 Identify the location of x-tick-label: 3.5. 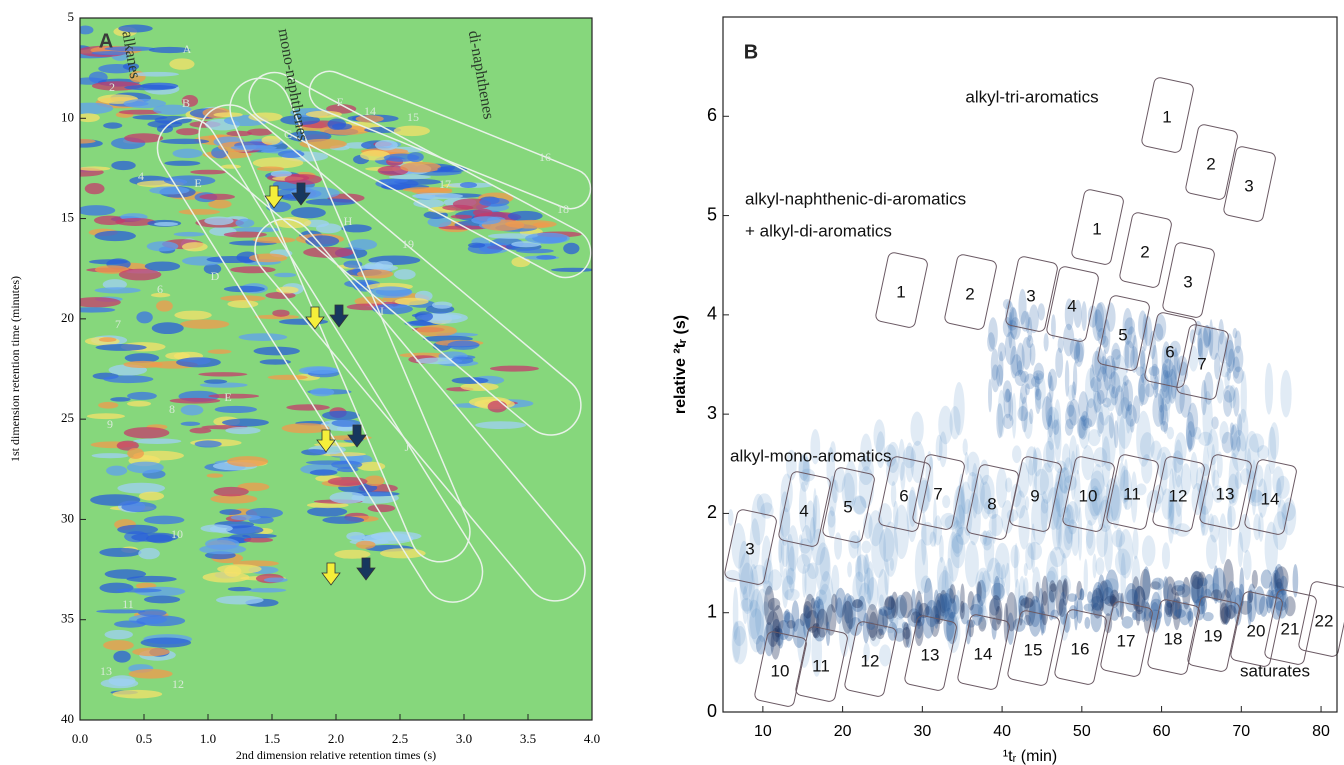
(528, 738).